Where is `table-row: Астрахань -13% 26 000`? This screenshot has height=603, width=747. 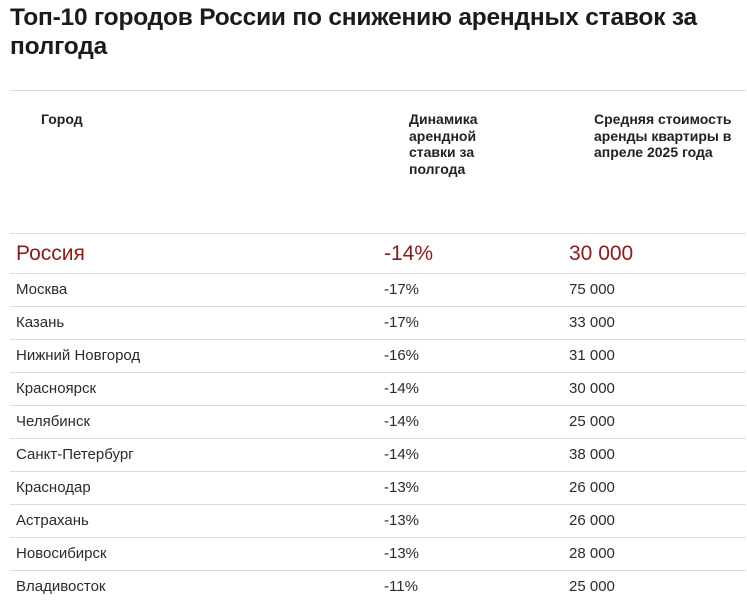 table-row: Астрахань -13% 26 000 is located at coordinates (378, 521).